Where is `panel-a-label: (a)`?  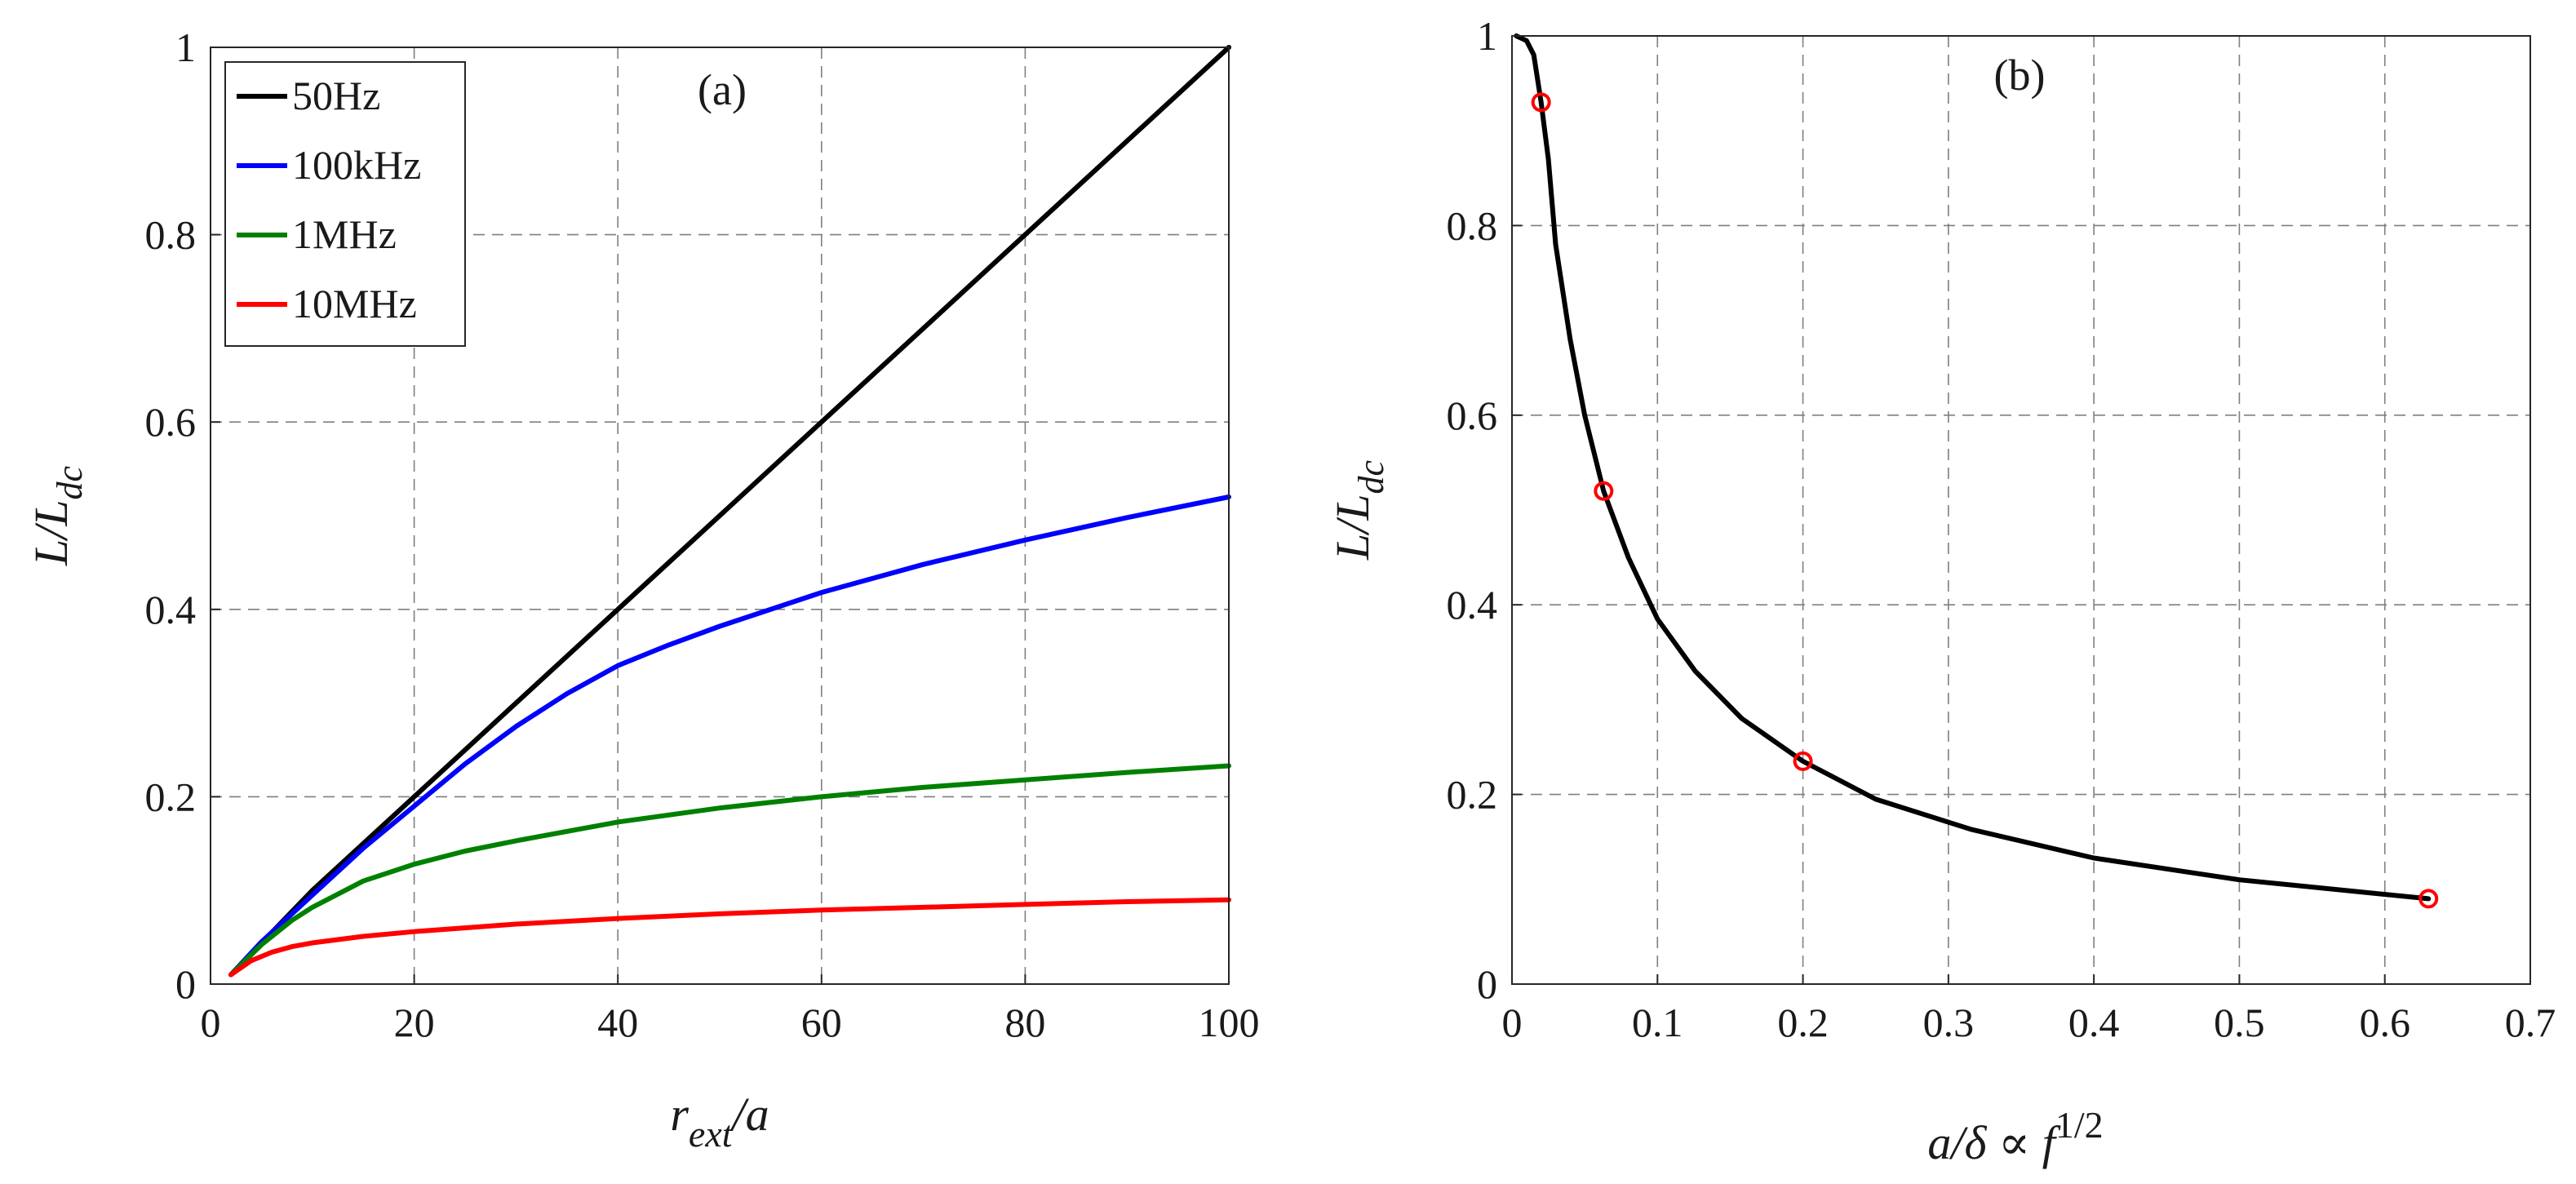 panel-a-label: (a) is located at coordinates (722, 89).